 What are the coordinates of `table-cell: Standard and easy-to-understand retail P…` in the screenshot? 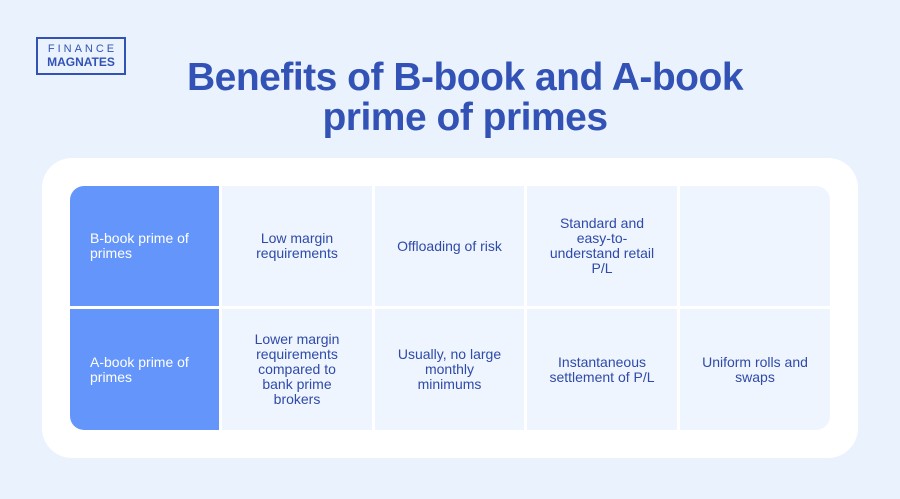 It's located at (602, 246).